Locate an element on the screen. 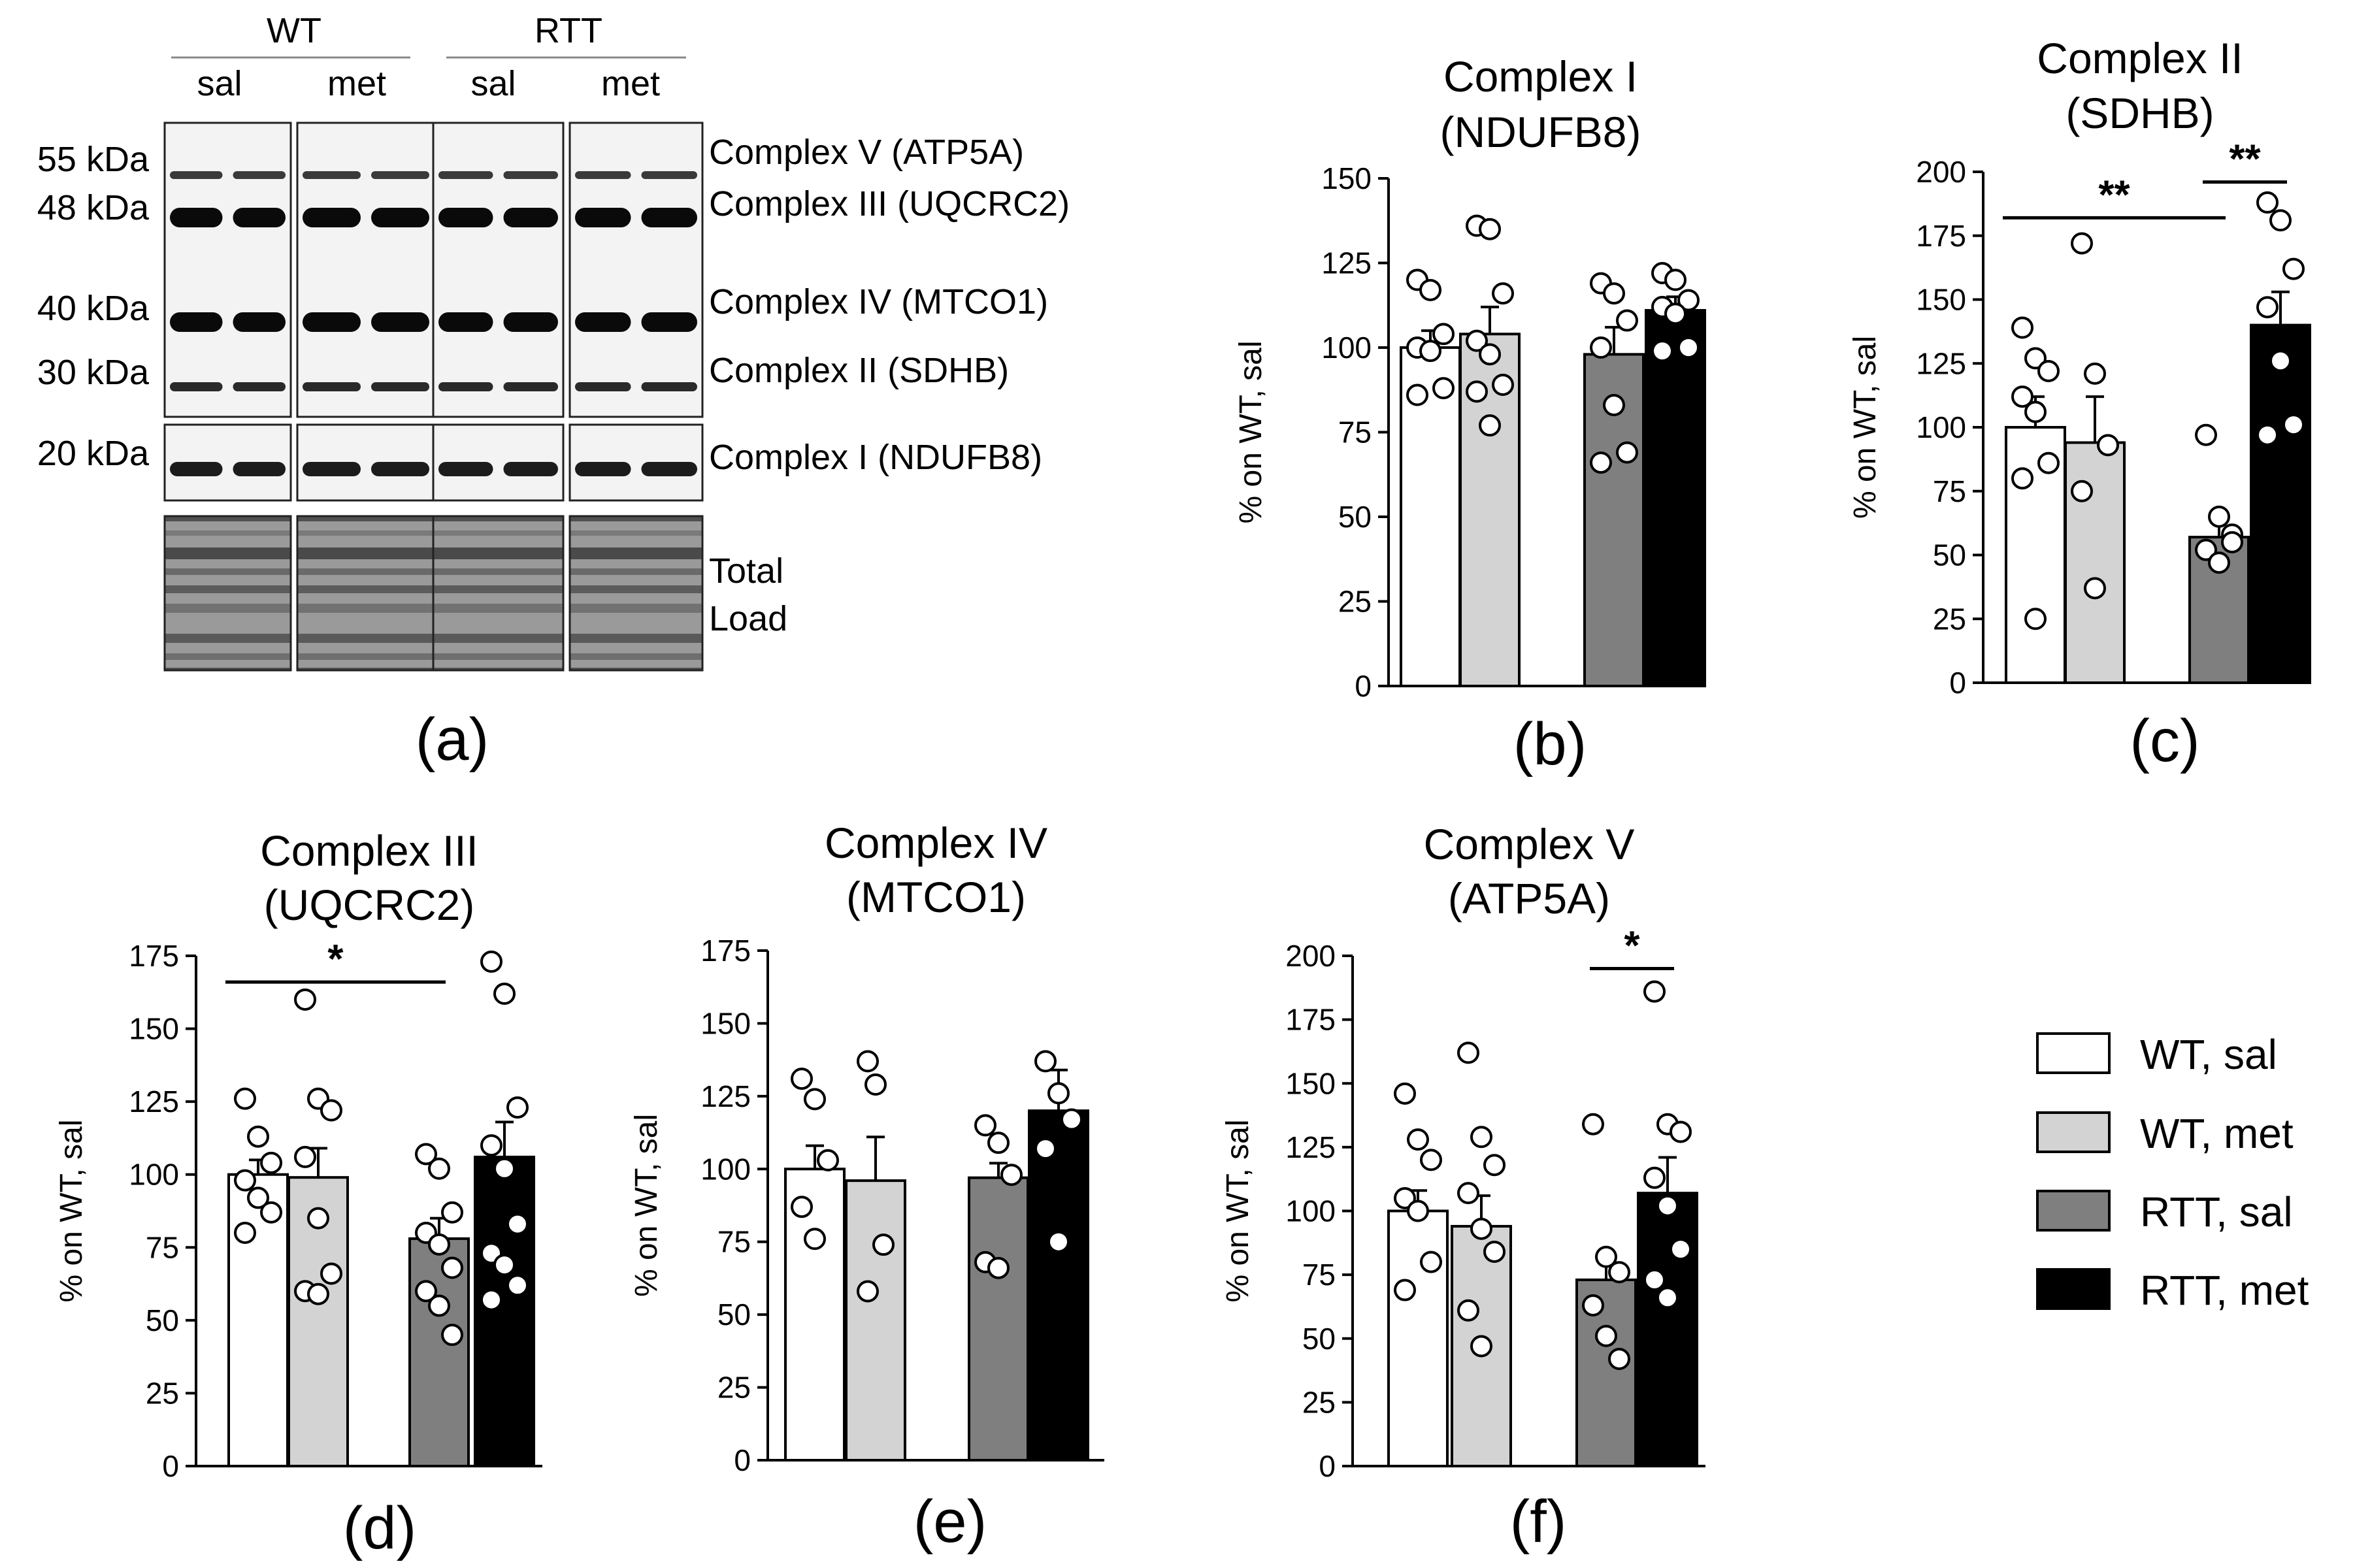  blot-band-complex-iv: Complex IV (MTCO1) is located at coordinates (878, 301).